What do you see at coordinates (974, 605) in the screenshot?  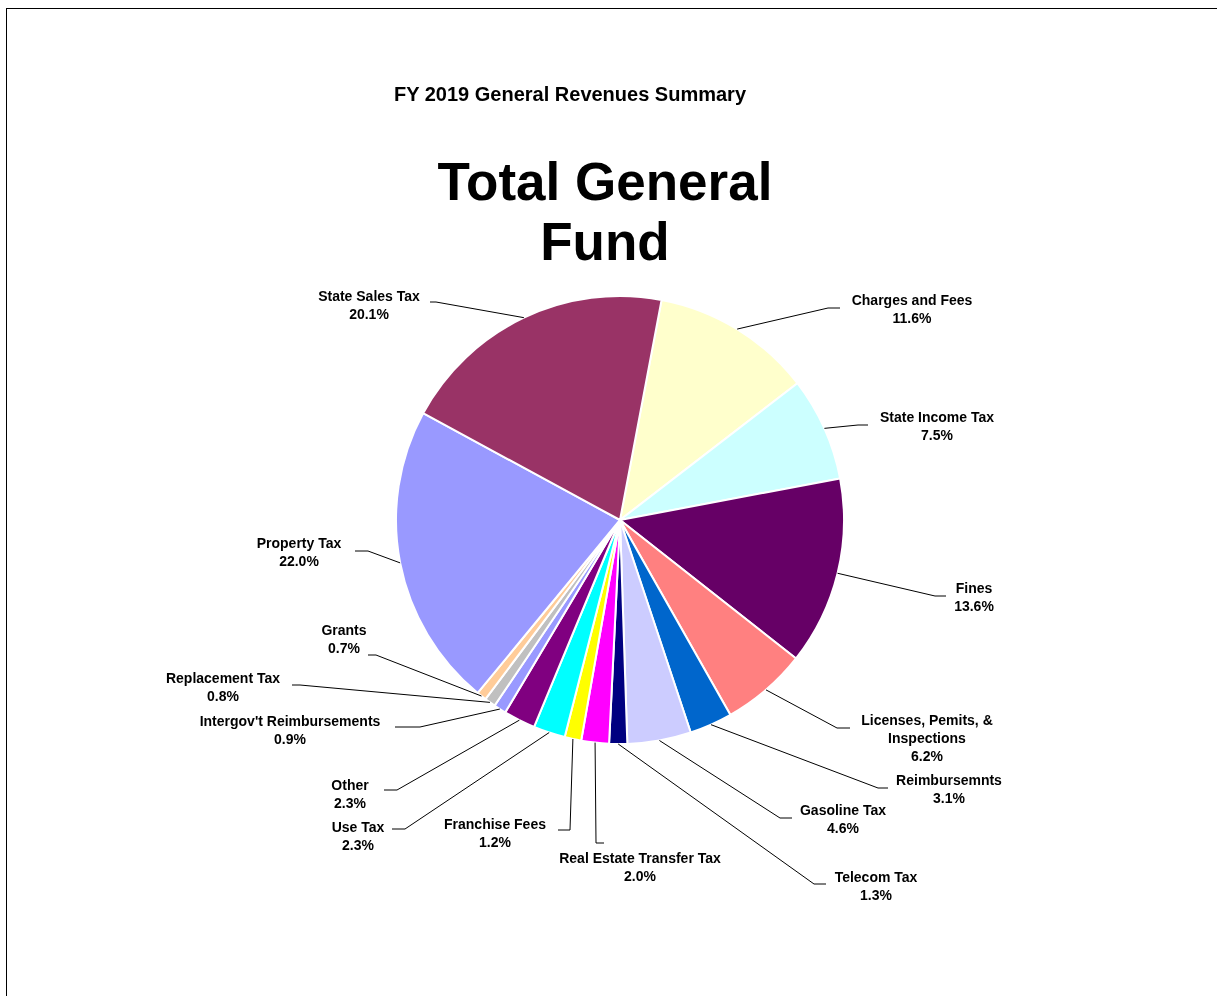 I see `data-label: 13.6%` at bounding box center [974, 605].